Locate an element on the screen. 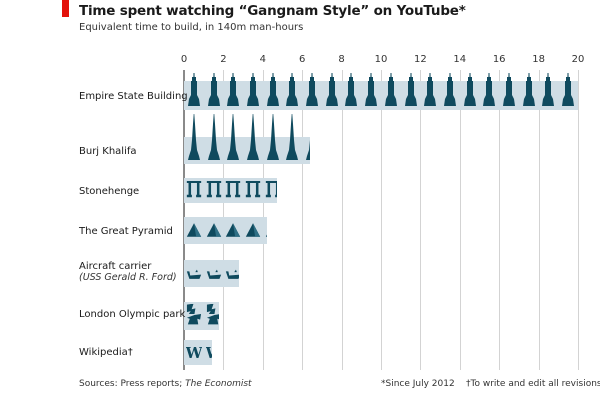  x-tick-label: 8 is located at coordinates (341, 59).